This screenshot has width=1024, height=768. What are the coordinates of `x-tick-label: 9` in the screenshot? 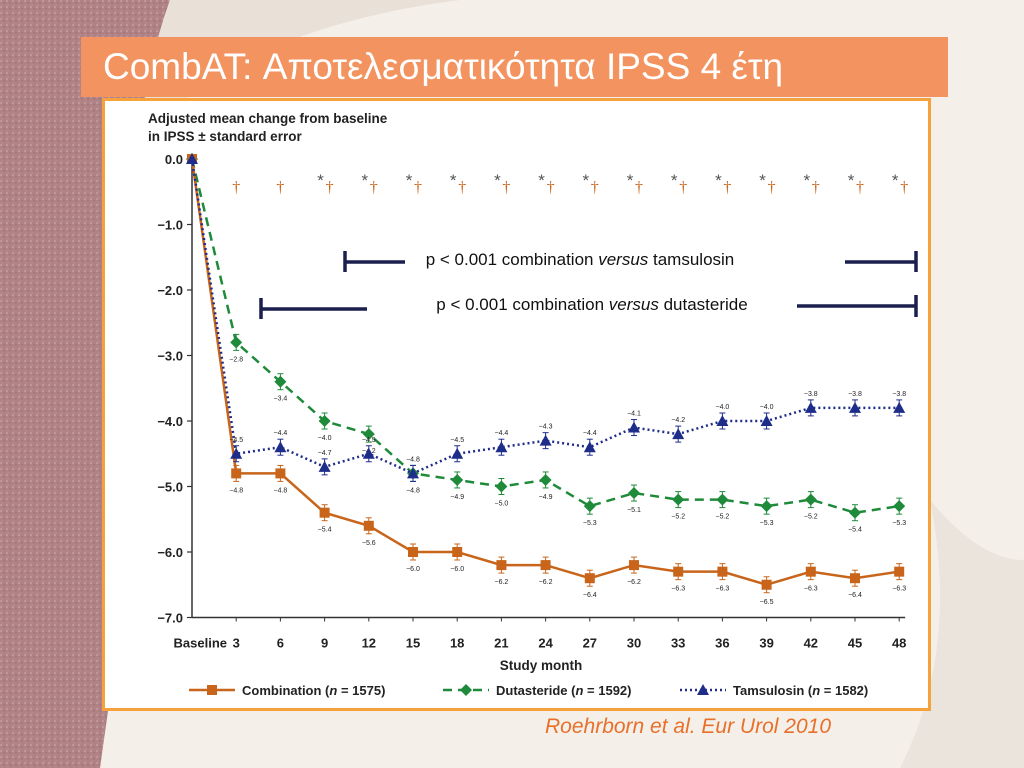 It's located at (324, 643).